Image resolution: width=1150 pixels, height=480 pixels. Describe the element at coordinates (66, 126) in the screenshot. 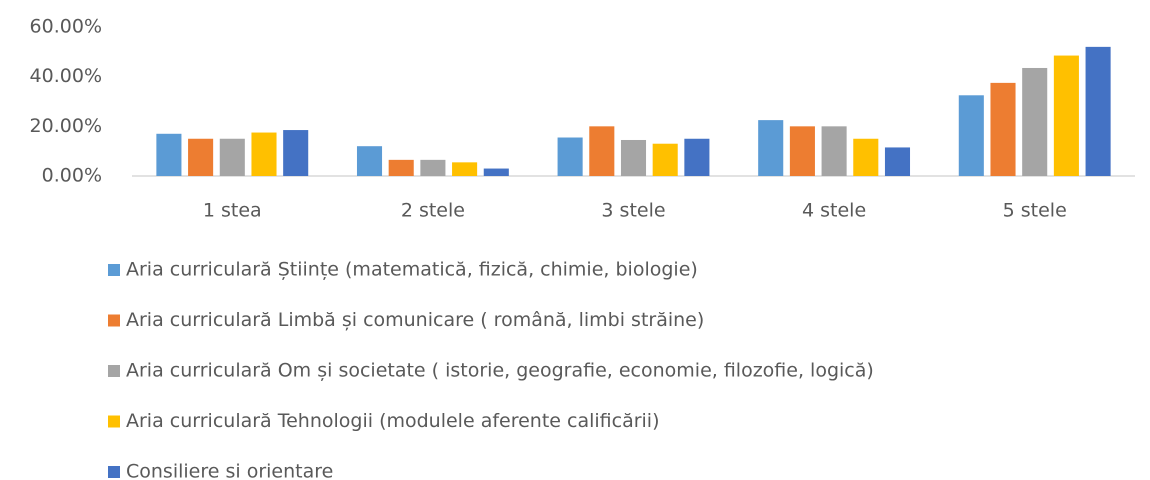

I see `y-tick-label: 20.00%` at that location.